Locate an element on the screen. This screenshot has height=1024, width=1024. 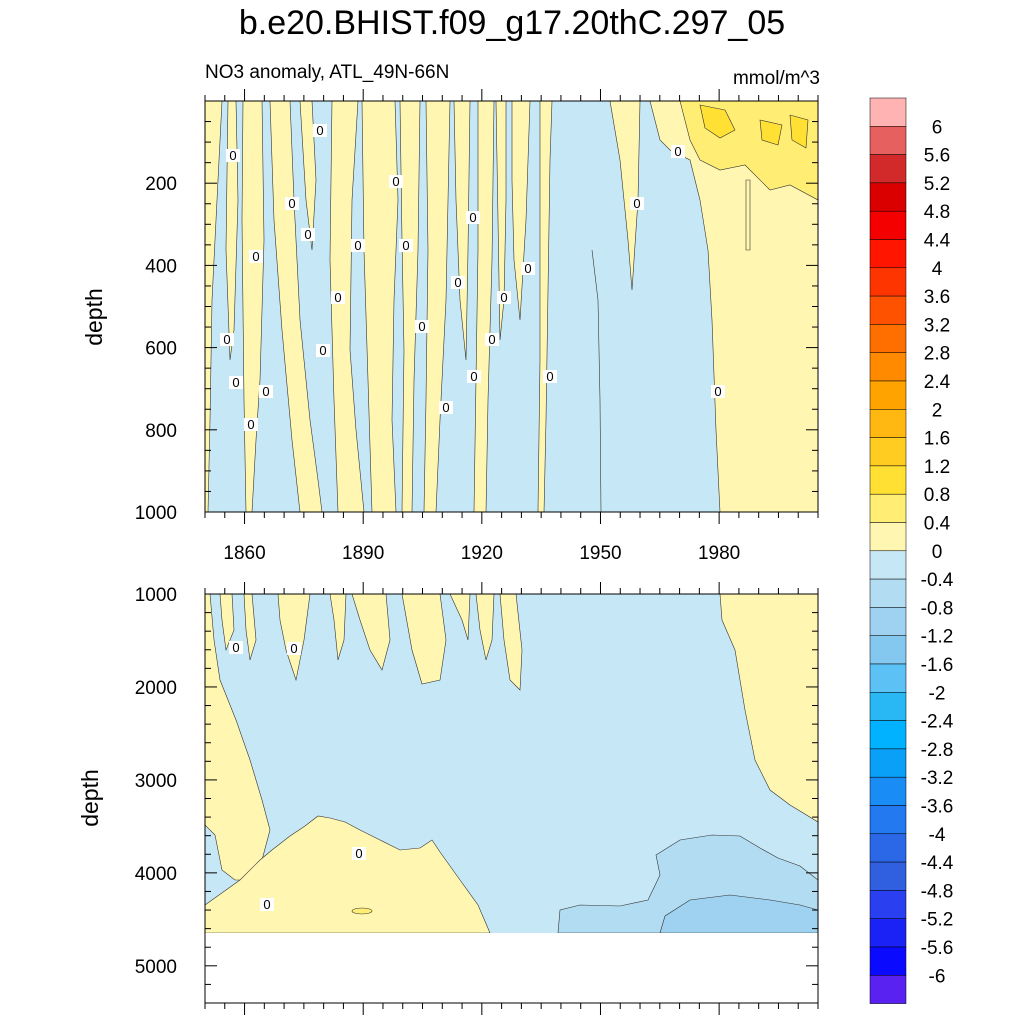
units-label: mmol/m^3 is located at coordinates (776, 78).